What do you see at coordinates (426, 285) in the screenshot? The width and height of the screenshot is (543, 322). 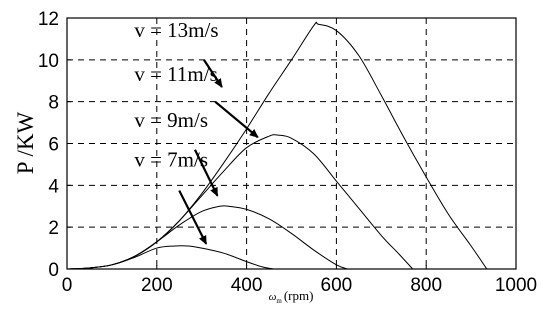 I see `x-tick-label: 800` at bounding box center [426, 285].